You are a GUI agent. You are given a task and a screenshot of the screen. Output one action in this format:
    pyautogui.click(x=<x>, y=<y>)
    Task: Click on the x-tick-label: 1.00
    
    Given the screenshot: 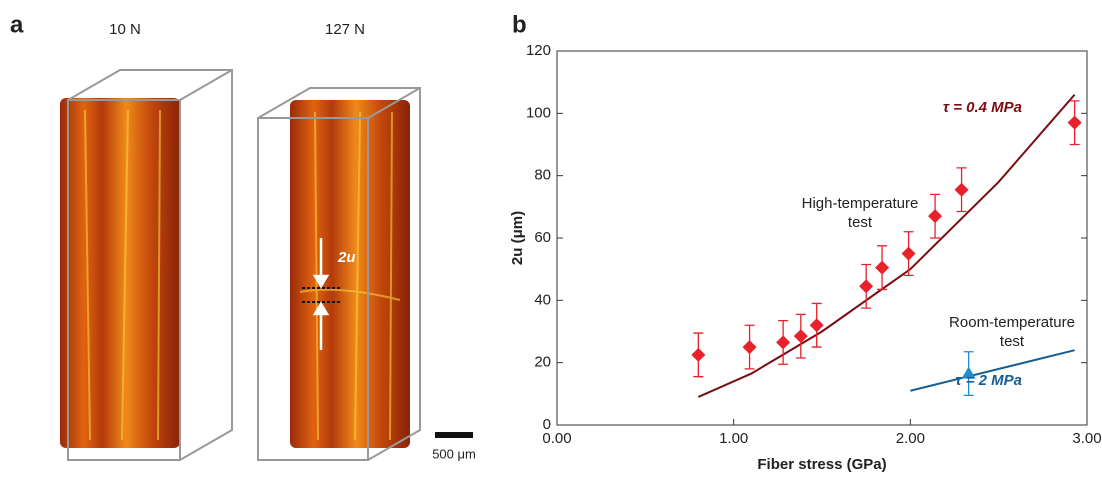 What is the action you would take?
    pyautogui.click(x=733, y=438)
    